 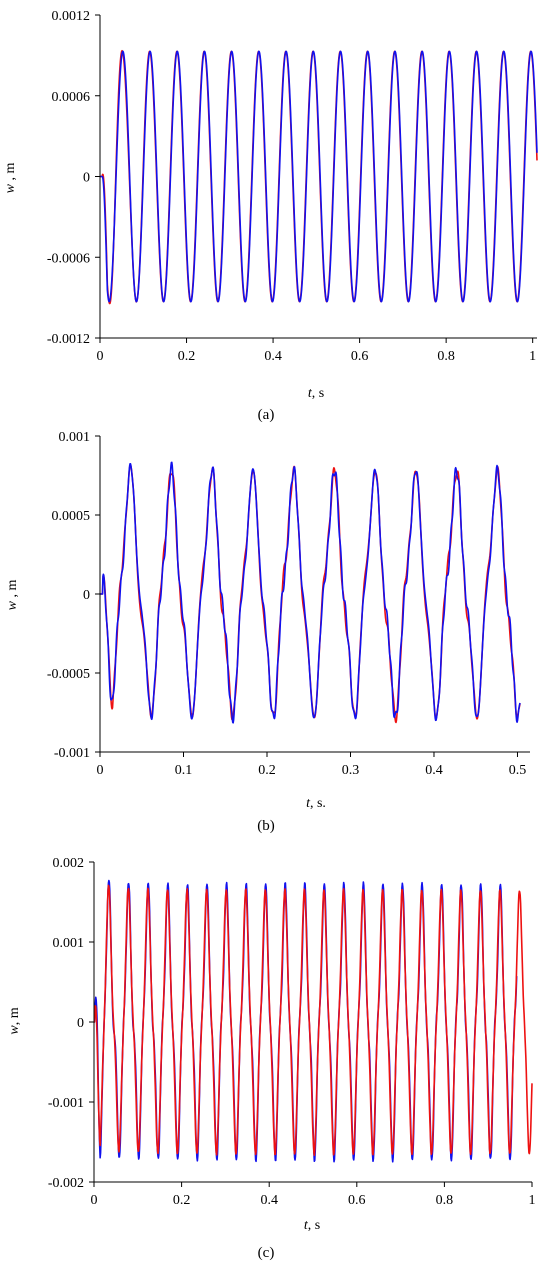 What do you see at coordinates (184, 770) in the screenshot?
I see `x-tick-label: 0.1` at bounding box center [184, 770].